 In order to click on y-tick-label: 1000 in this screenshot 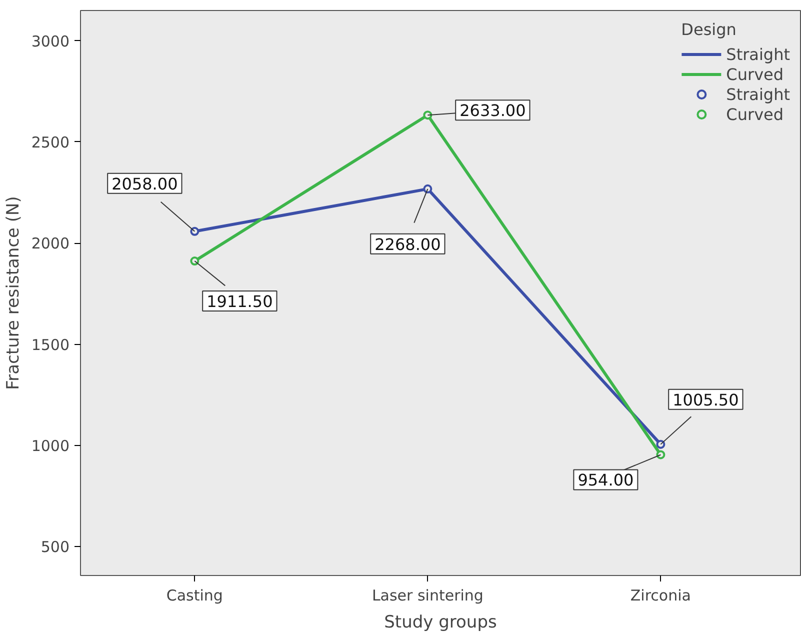, I will do `click(50, 445)`.